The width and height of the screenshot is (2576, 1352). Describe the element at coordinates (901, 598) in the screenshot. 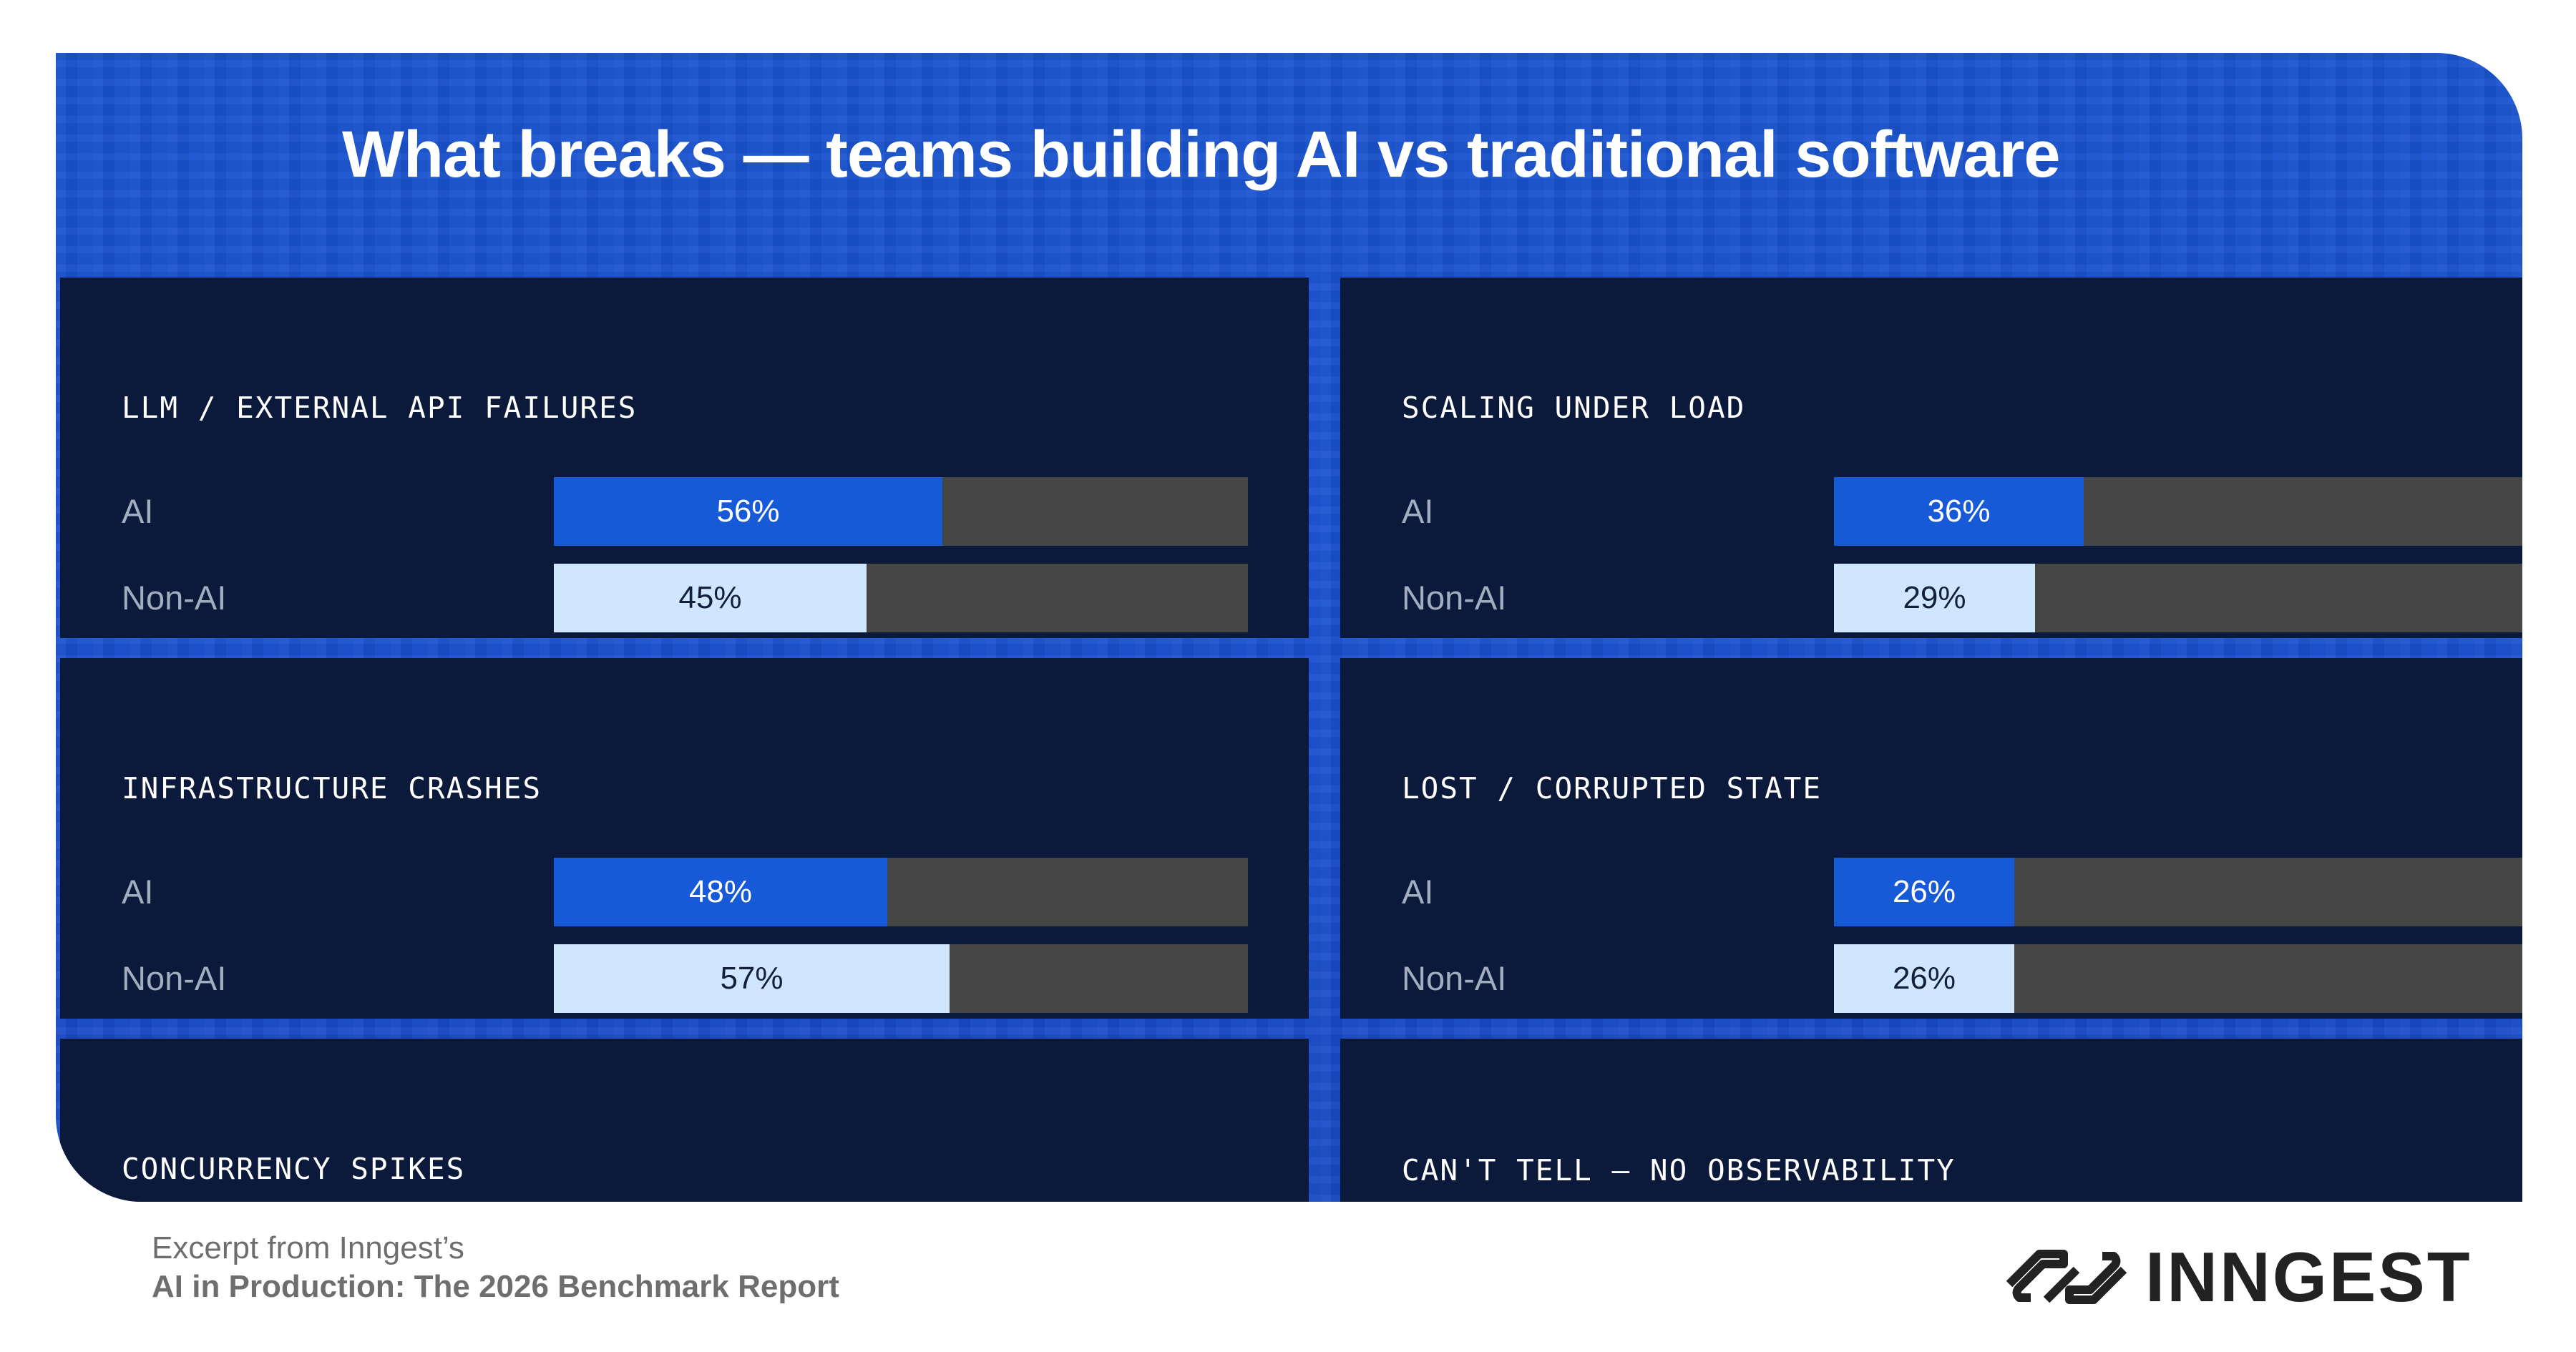

I see `bar-track: 45%` at that location.